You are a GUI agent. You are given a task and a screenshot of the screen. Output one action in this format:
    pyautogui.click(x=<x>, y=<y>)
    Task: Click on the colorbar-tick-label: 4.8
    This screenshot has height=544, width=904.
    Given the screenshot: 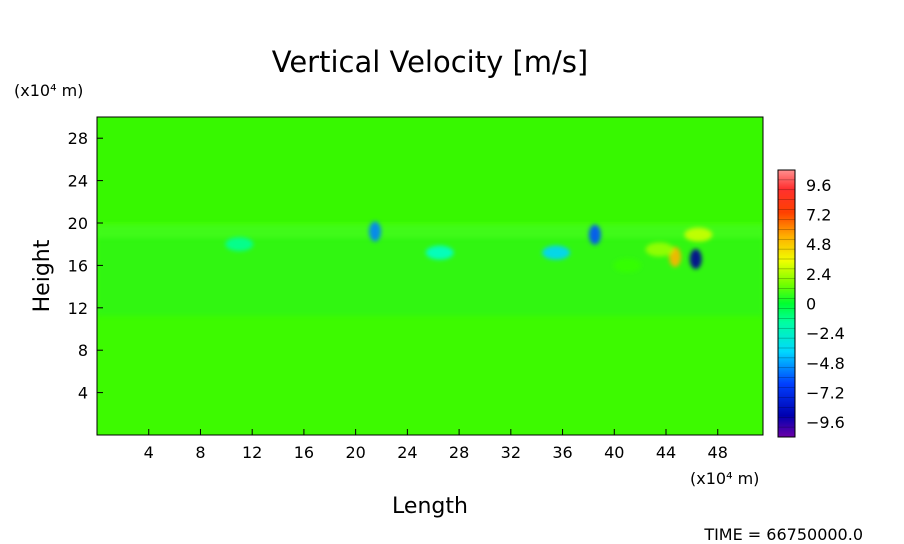 What is the action you would take?
    pyautogui.click(x=818, y=244)
    